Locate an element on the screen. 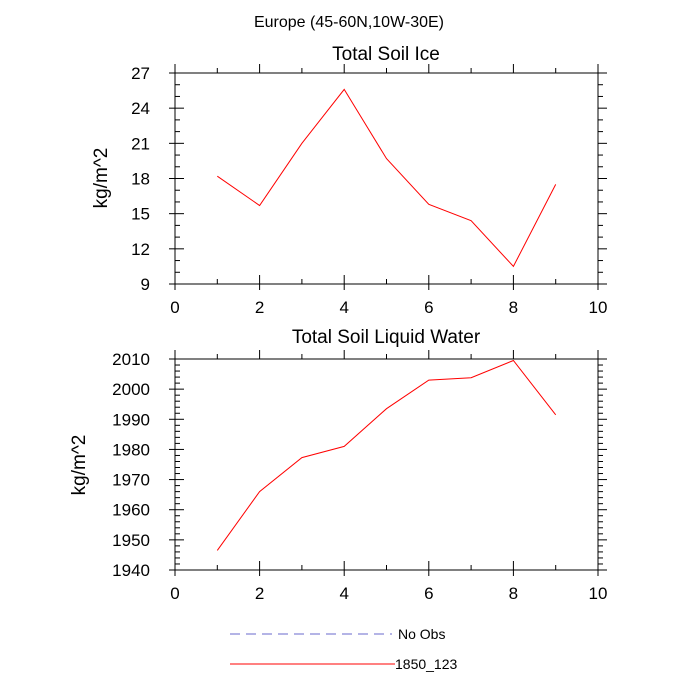  legend: No Obs 1850_123 is located at coordinates (344, 649).